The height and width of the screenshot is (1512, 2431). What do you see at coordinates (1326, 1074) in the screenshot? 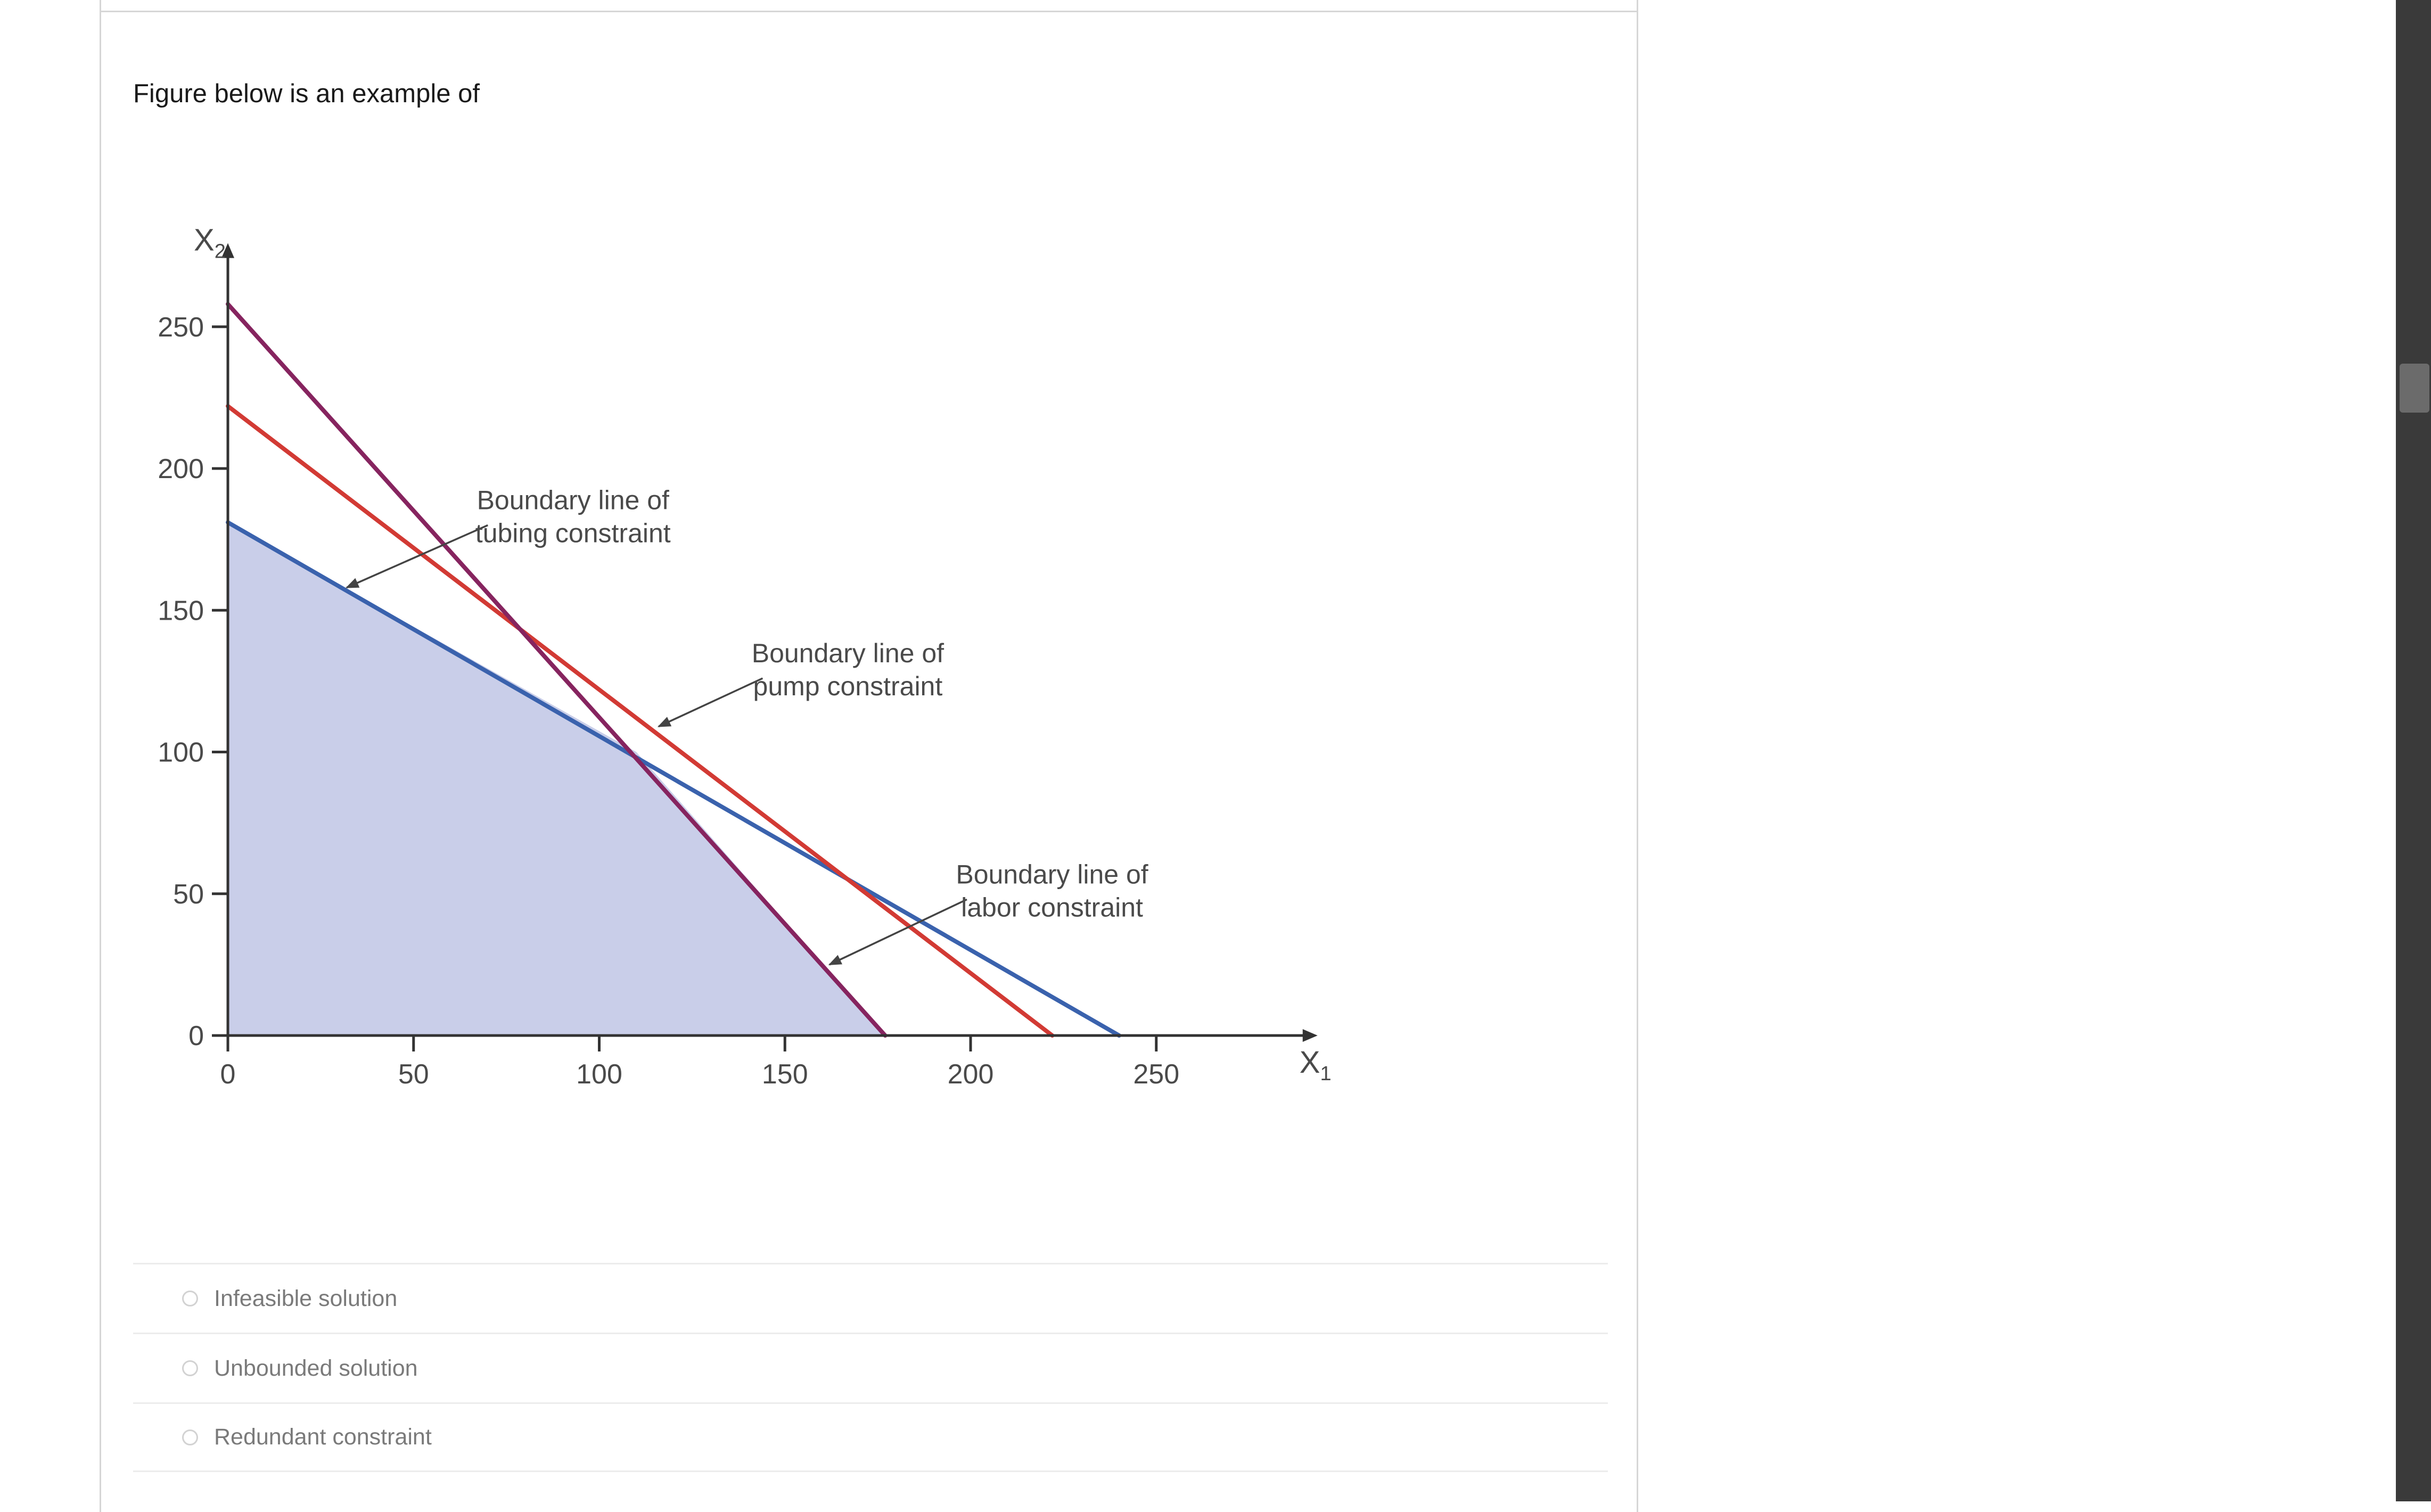
I see `x-axis-title-subscript: 1` at bounding box center [1326, 1074].